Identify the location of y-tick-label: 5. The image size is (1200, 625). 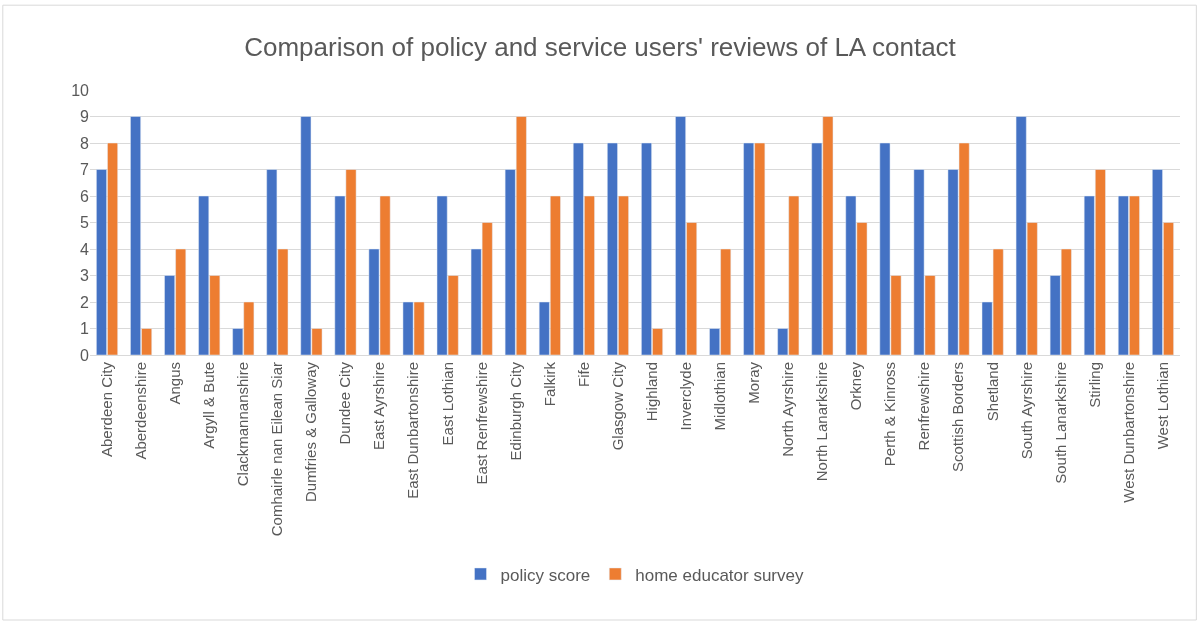
(85, 223).